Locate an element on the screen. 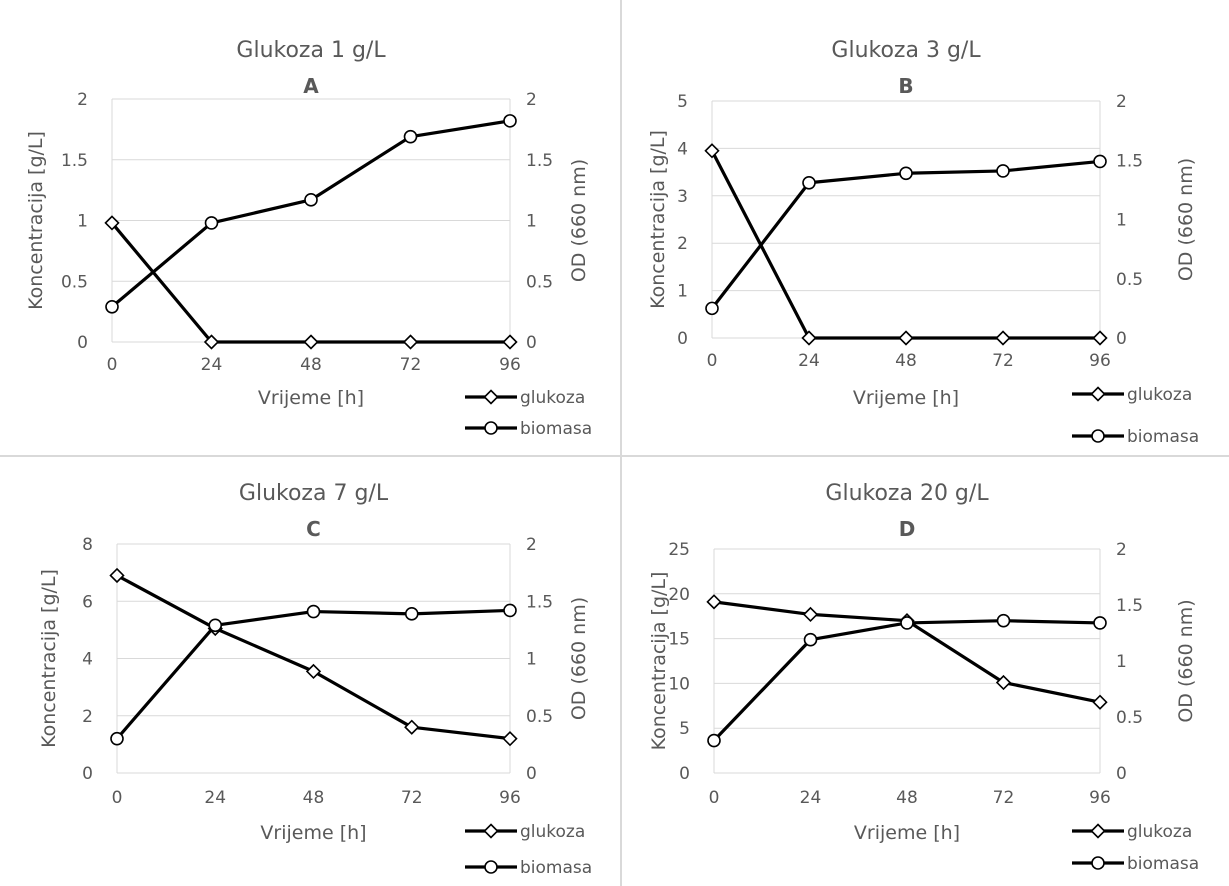 The image size is (1229, 886). y-tick-label: 1.5 is located at coordinates (74, 161).